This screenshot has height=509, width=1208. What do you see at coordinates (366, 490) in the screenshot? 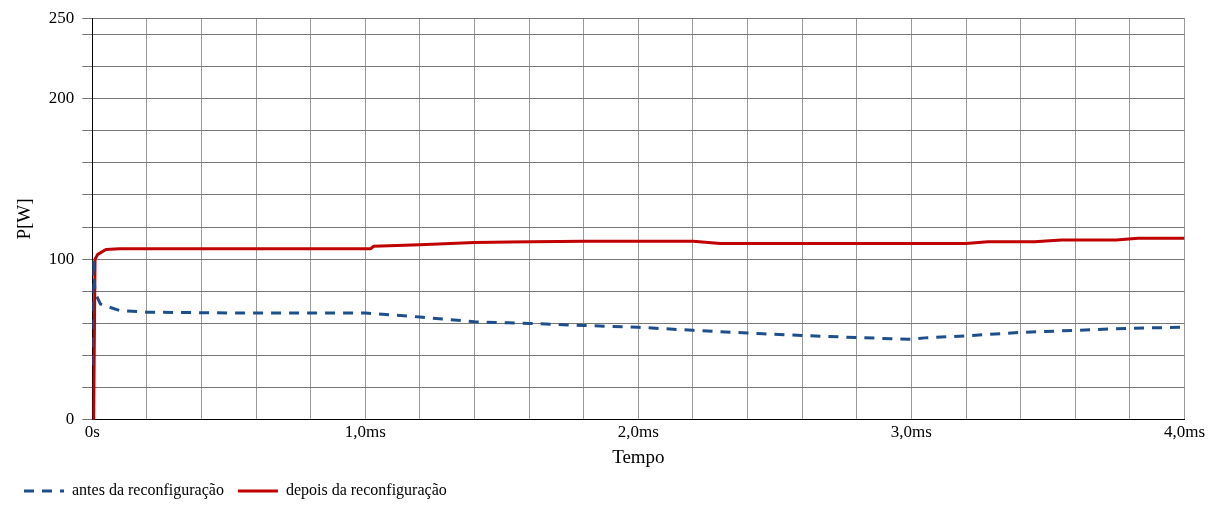
I see `legend-label: depois da reconfiguração` at bounding box center [366, 490].